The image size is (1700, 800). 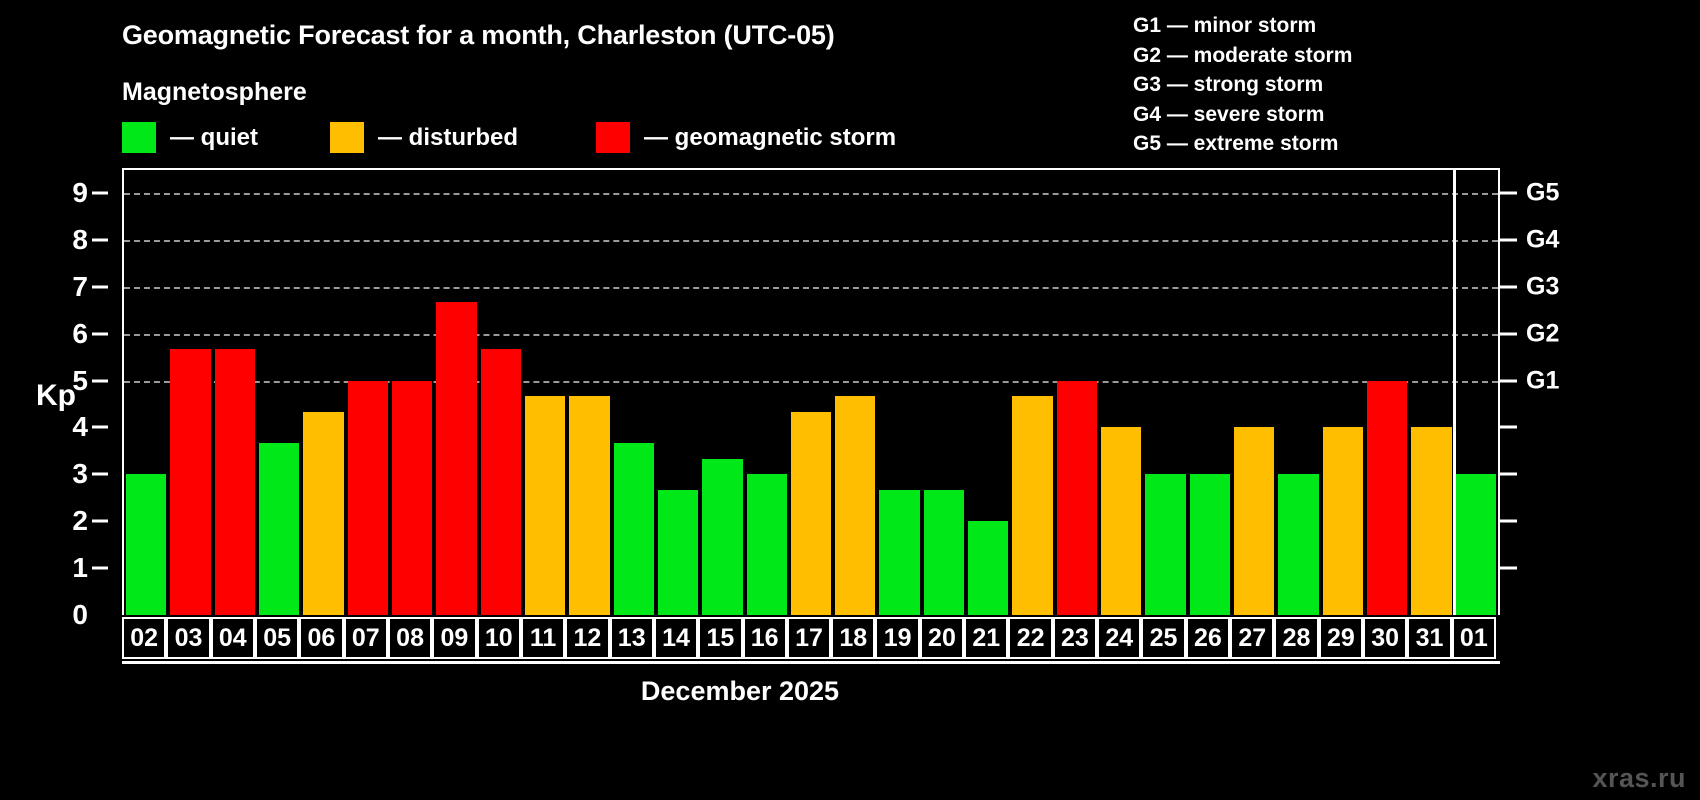 I want to click on g-tick-label-G1: G1, so click(x=1543, y=380).